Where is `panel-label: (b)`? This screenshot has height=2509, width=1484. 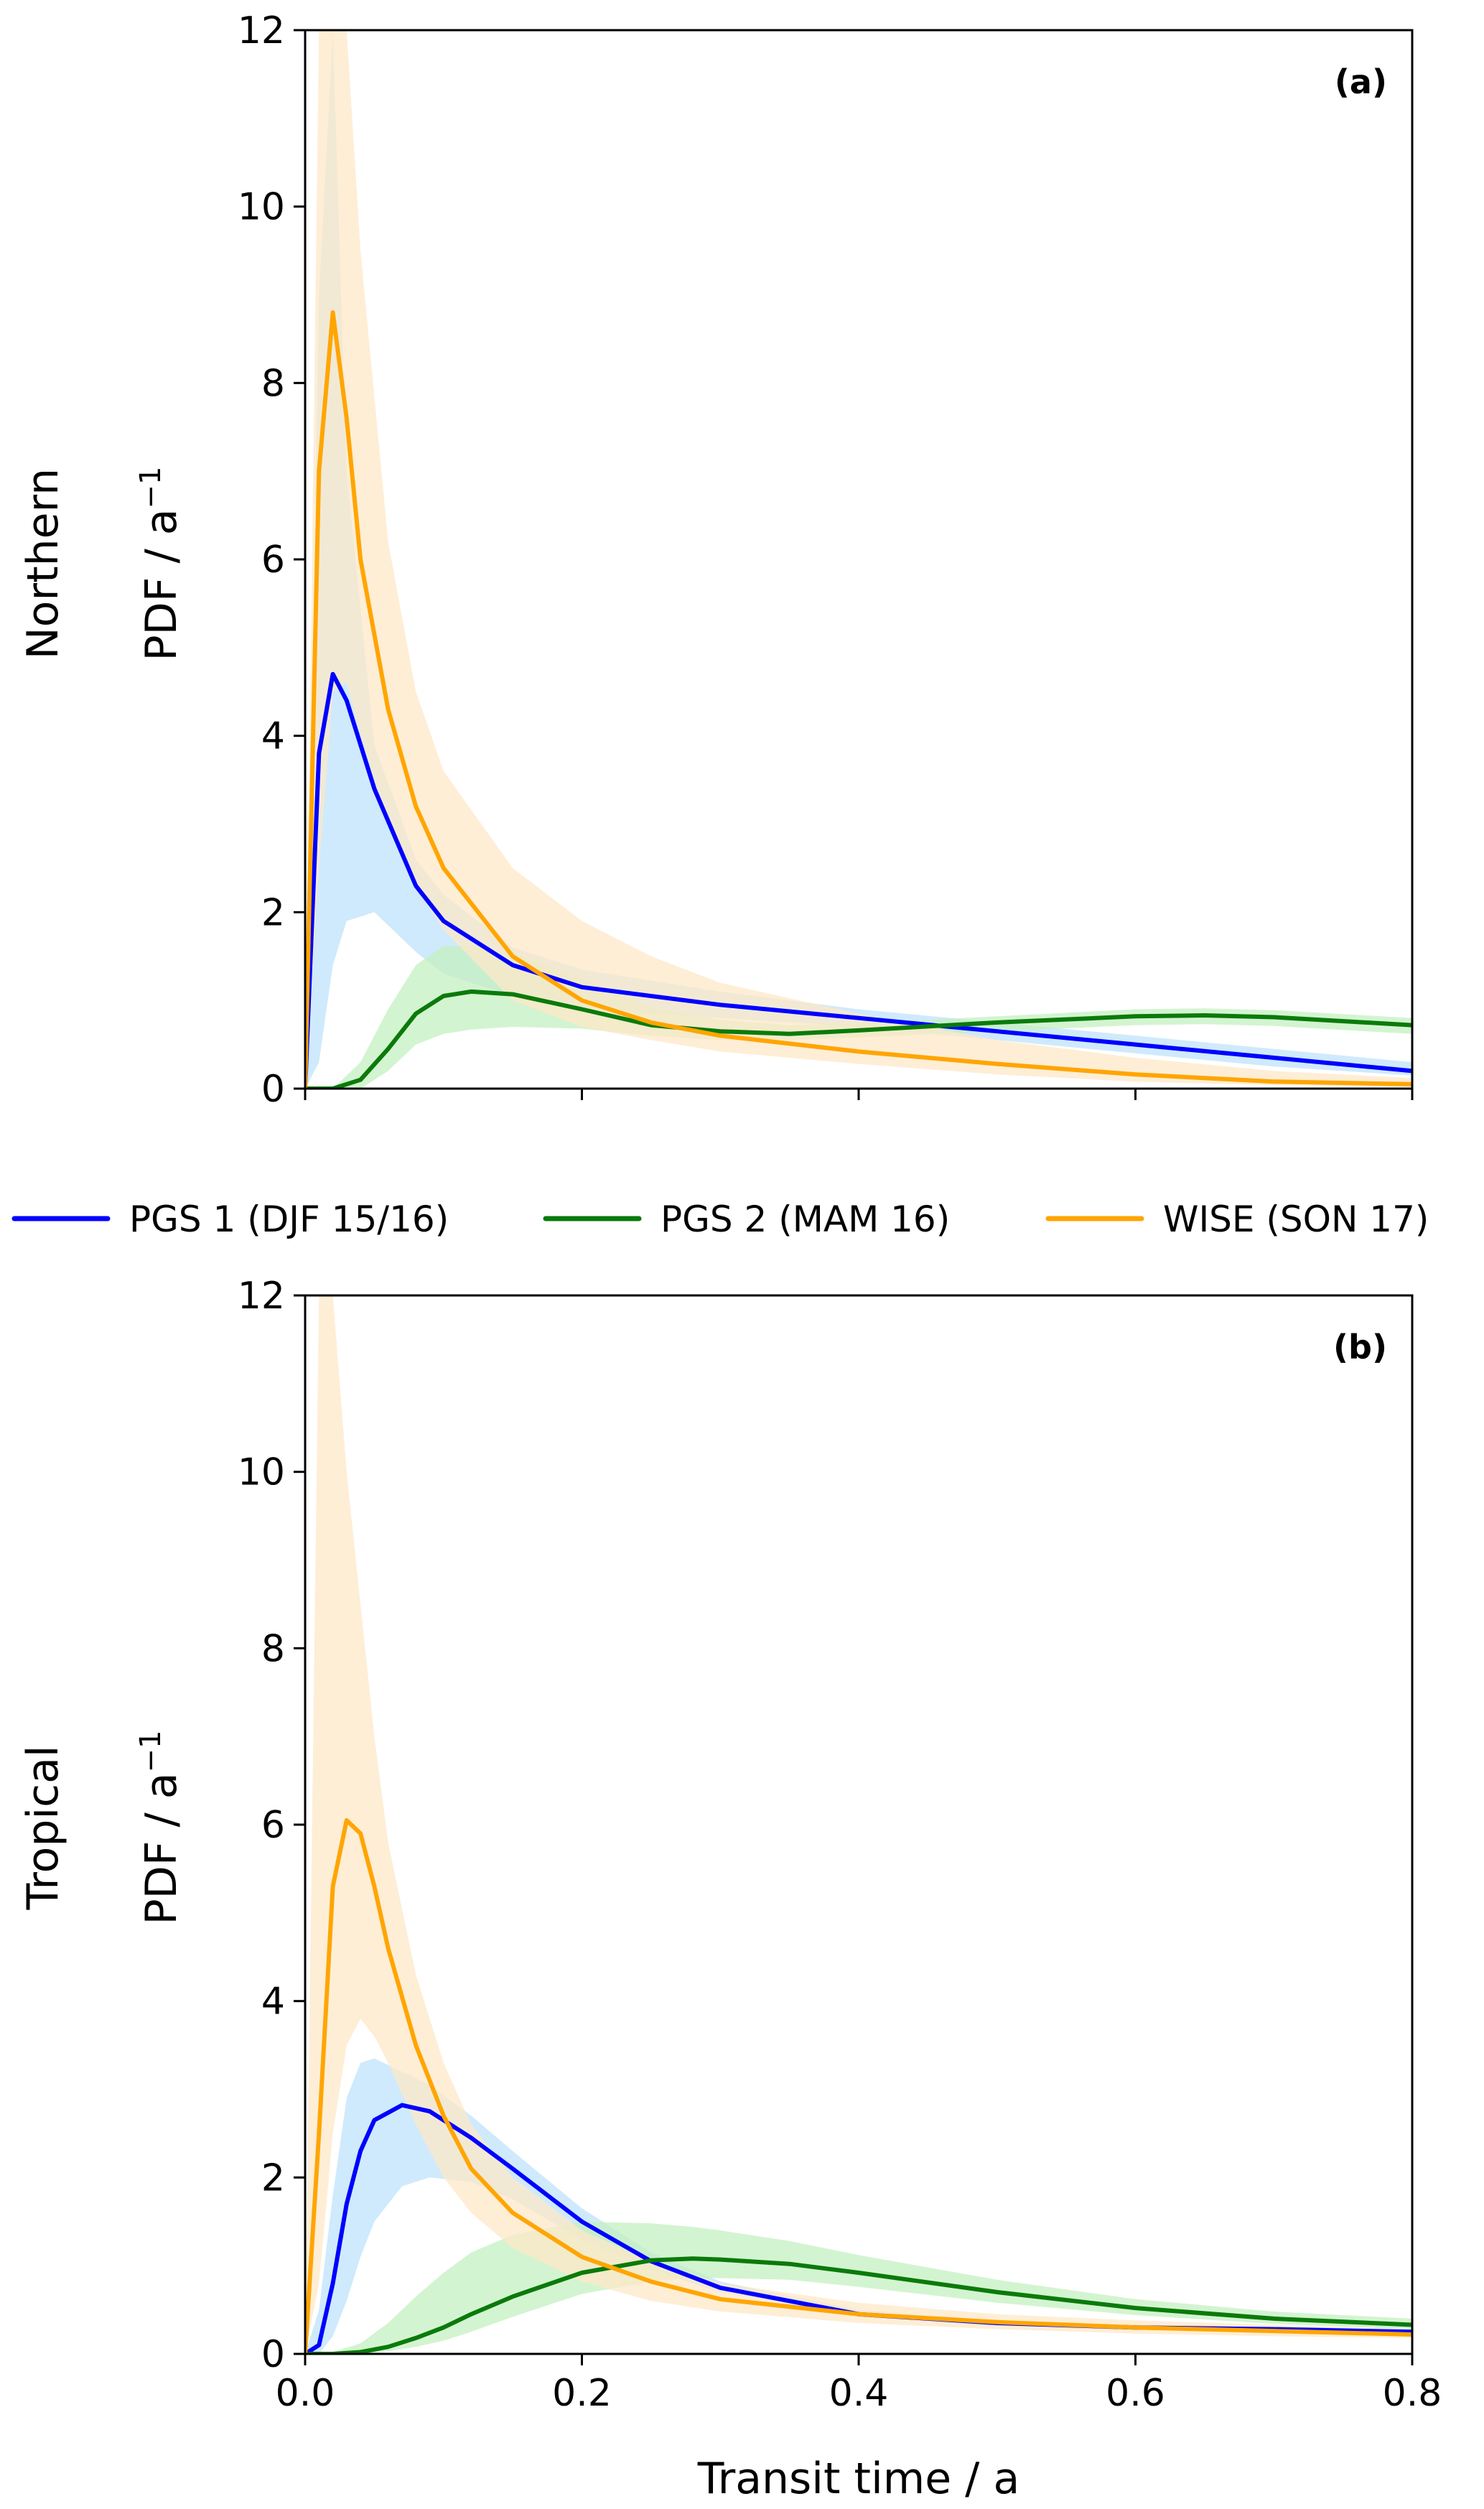 panel-label: (b) is located at coordinates (1360, 1347).